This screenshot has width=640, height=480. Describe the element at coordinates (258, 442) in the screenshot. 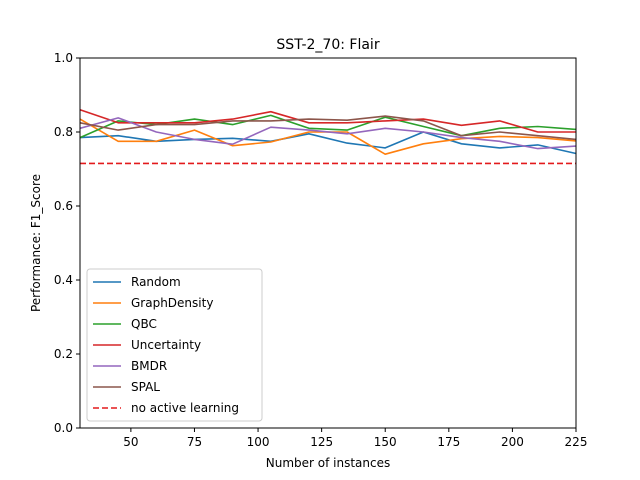

I see `x-tick-label: 100` at that location.